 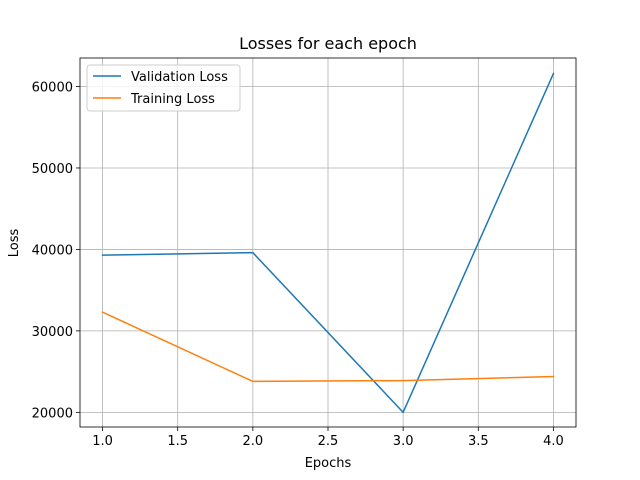 I want to click on chart-title: Losses for each epoch, so click(x=328, y=43).